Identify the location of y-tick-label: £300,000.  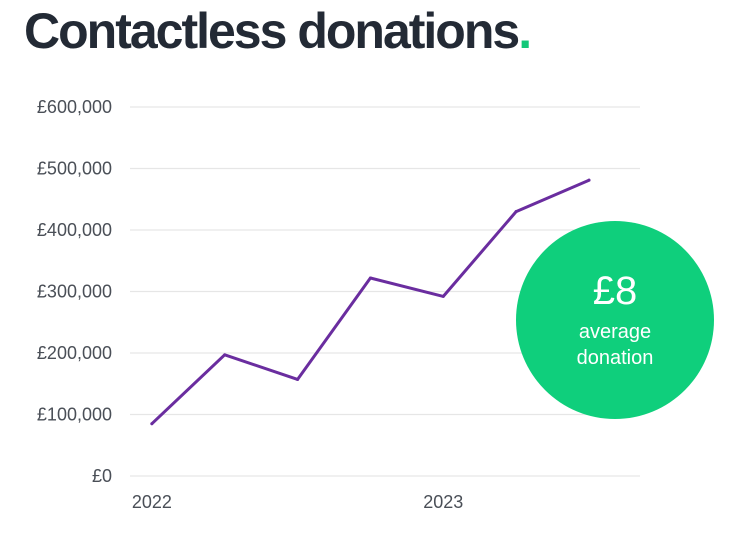
(74, 292).